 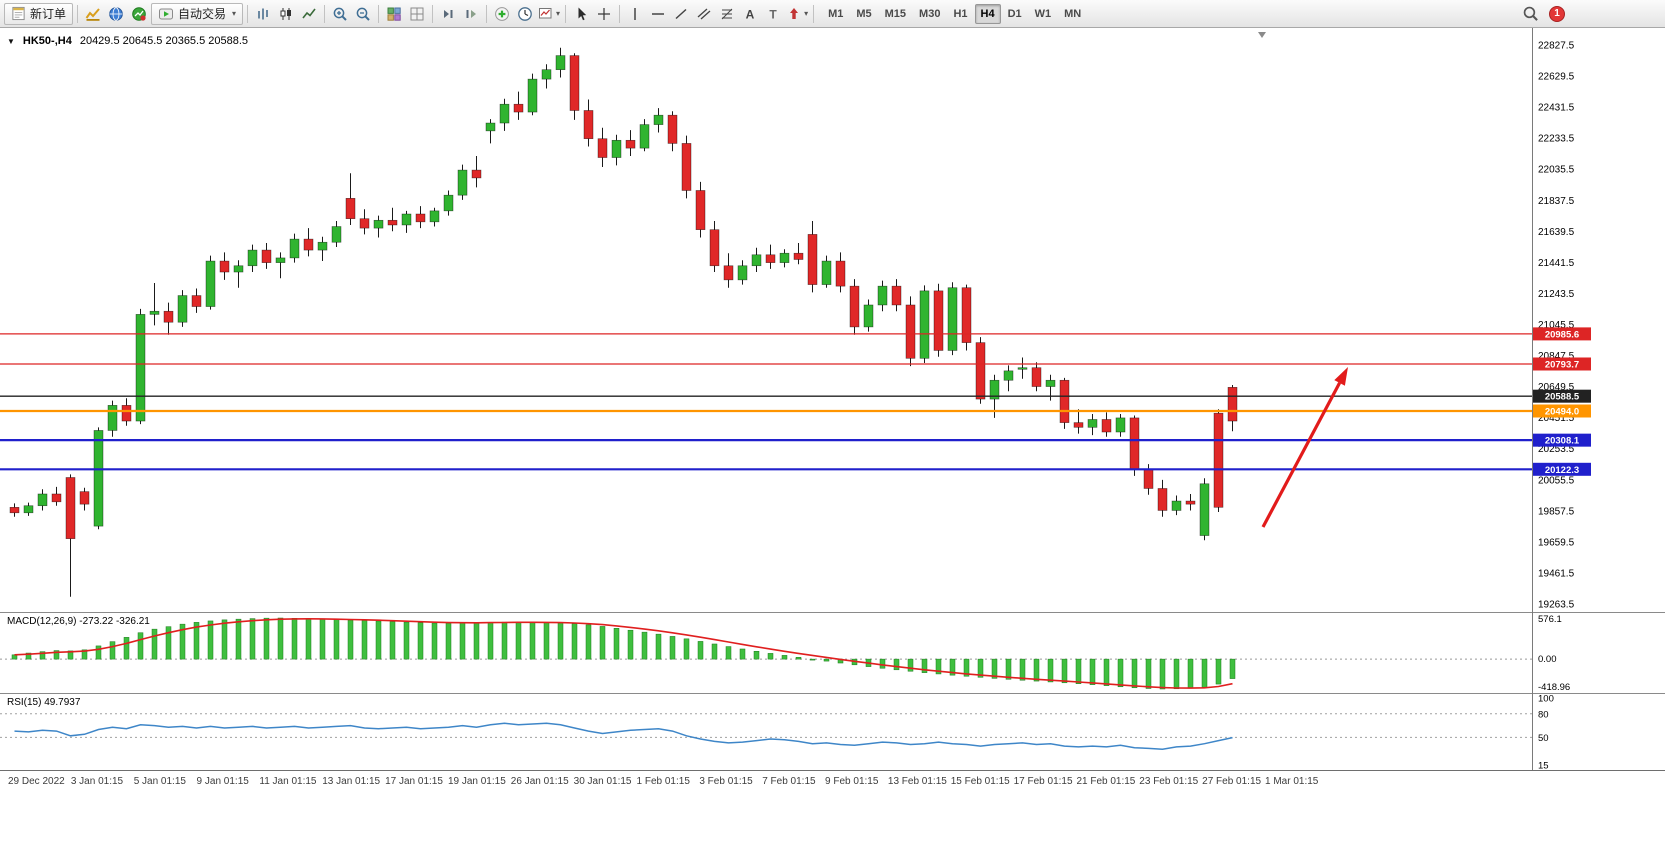 What do you see at coordinates (1562, 412) in the screenshot?
I see `svg-text: 20494.0` at bounding box center [1562, 412].